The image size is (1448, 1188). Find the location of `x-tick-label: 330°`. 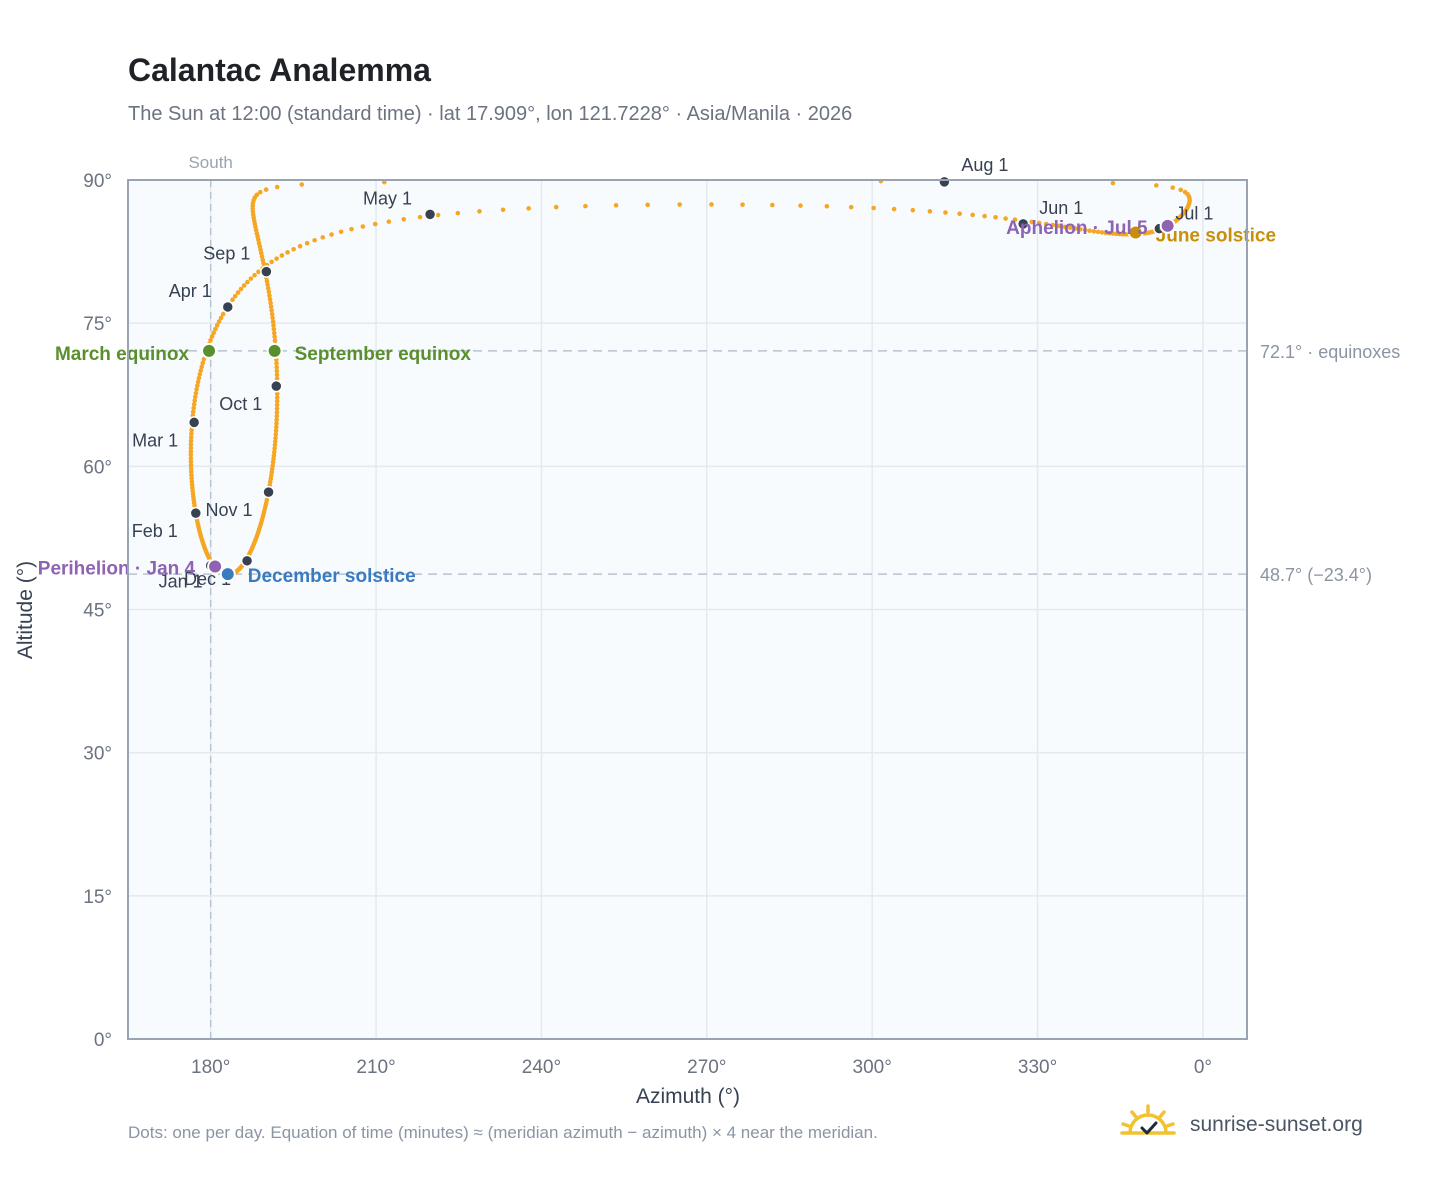

x-tick-label: 330° is located at coordinates (1037, 1067).